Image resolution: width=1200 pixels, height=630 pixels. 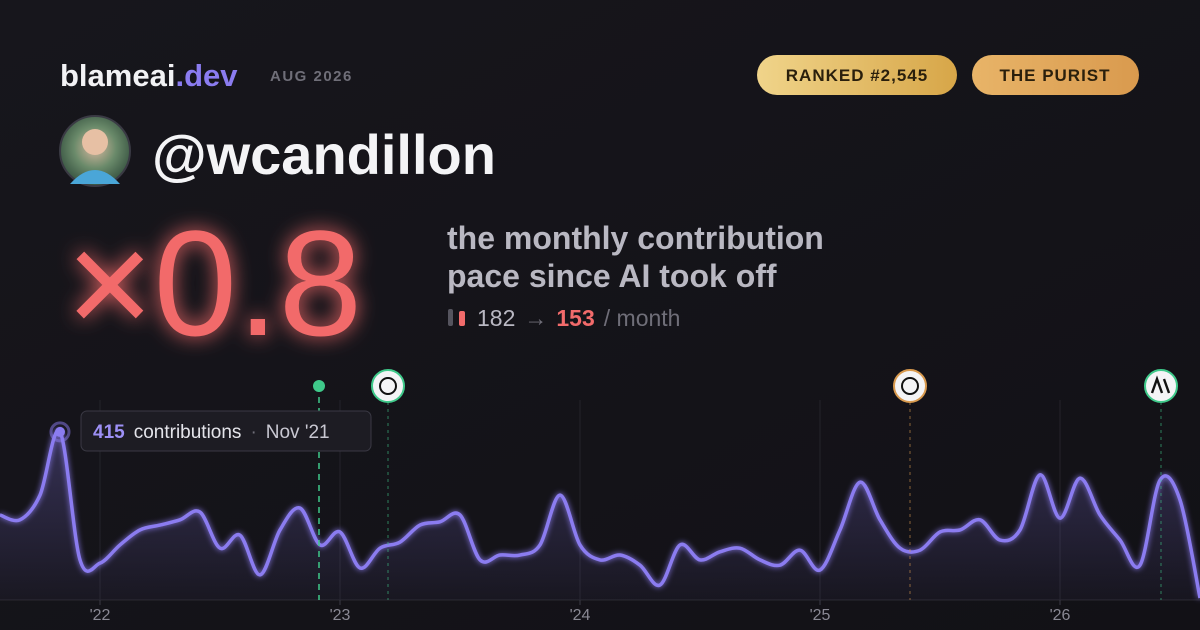 I want to click on tooltip-unit: contributions, so click(x=188, y=432).